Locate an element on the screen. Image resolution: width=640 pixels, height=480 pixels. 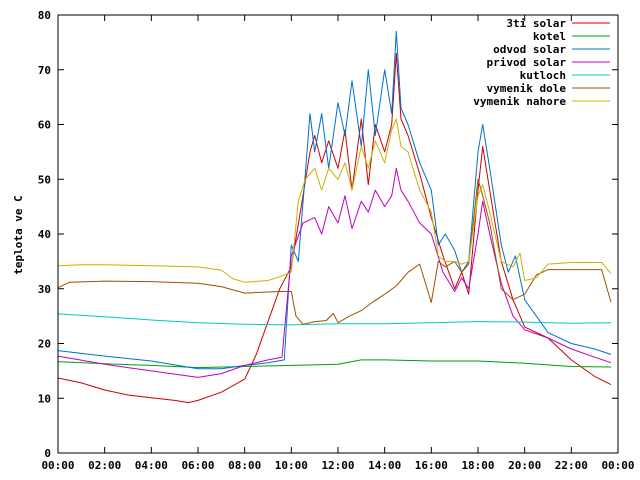
legend-label: odvod solar is located at coordinates (529, 49).